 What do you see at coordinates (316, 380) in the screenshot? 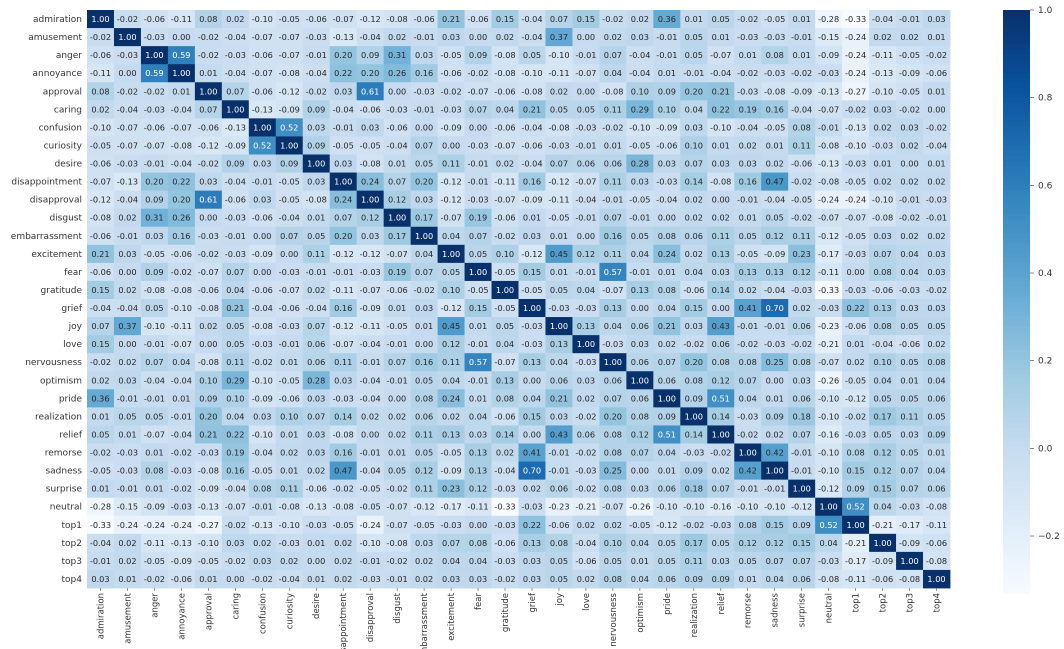
I see `cell-value-label: 0.28` at bounding box center [316, 380].